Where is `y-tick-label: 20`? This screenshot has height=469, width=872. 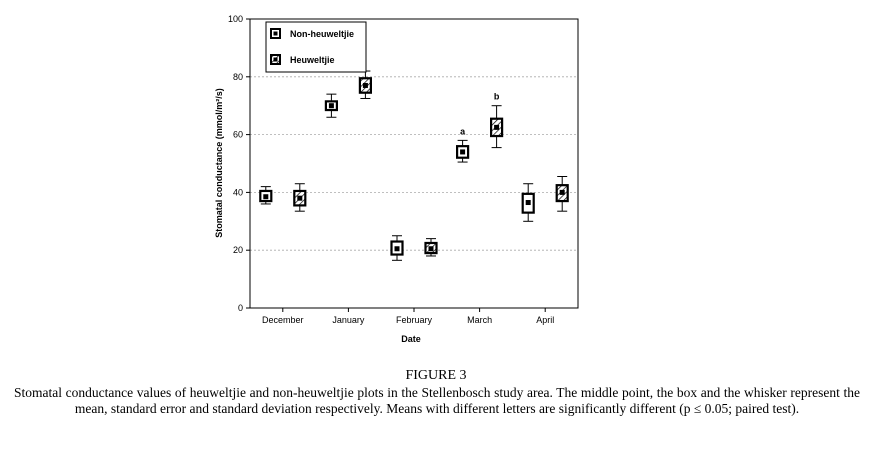 y-tick-label: 20 is located at coordinates (238, 250).